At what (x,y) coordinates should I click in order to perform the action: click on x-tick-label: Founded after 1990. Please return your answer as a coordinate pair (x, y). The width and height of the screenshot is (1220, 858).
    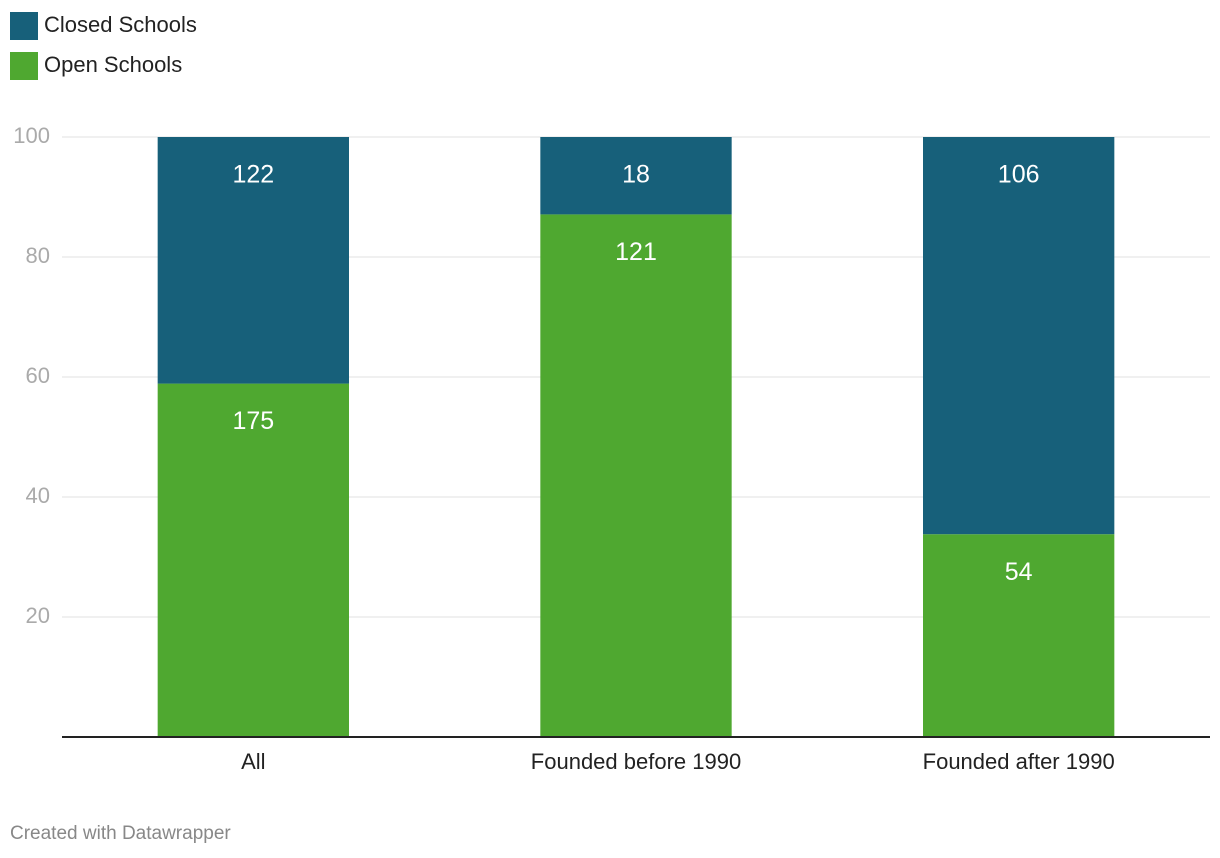
    Looking at the image, I should click on (1019, 761).